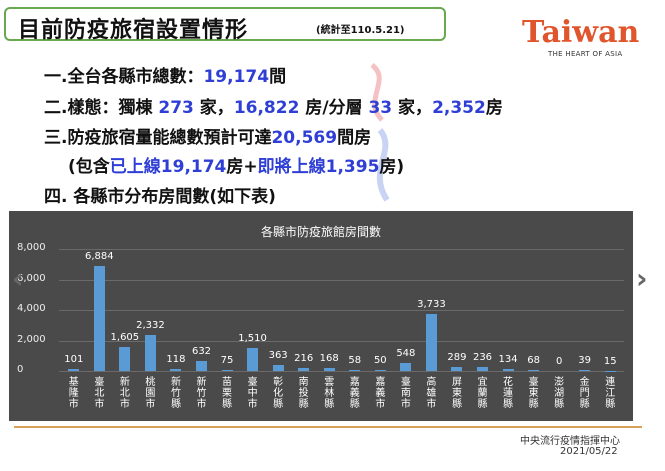 The image size is (665, 471). I want to click on y-tick-label: 4,000, so click(31, 308).